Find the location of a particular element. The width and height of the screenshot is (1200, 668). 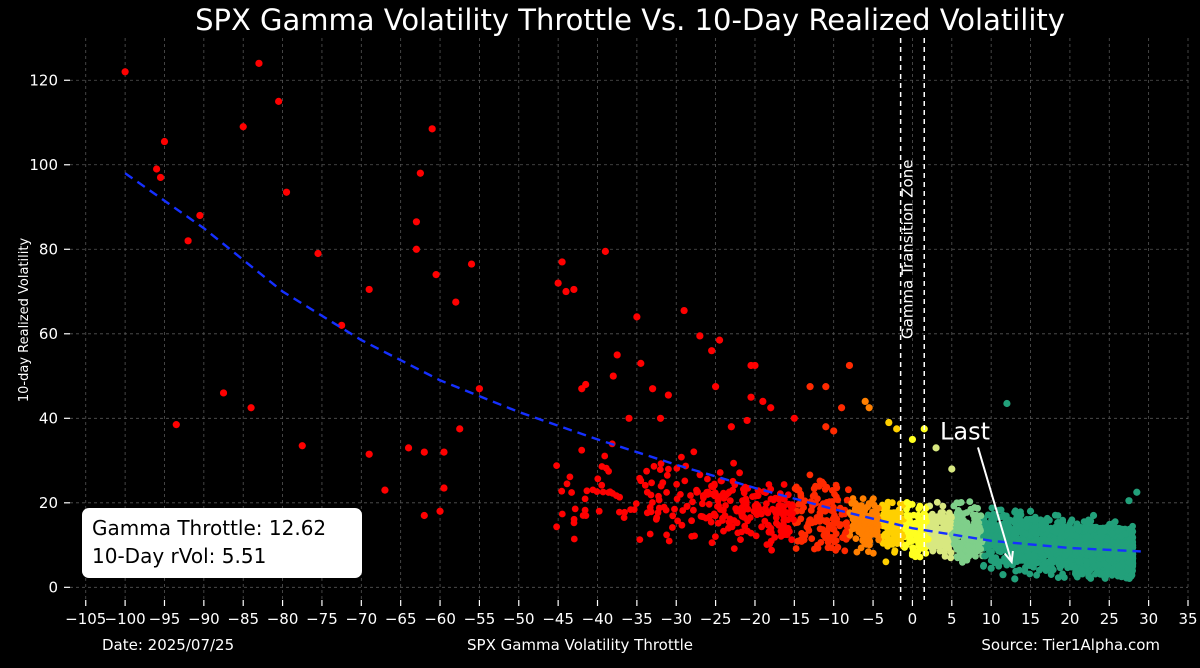

x-tick-label: −5 is located at coordinates (873, 619).